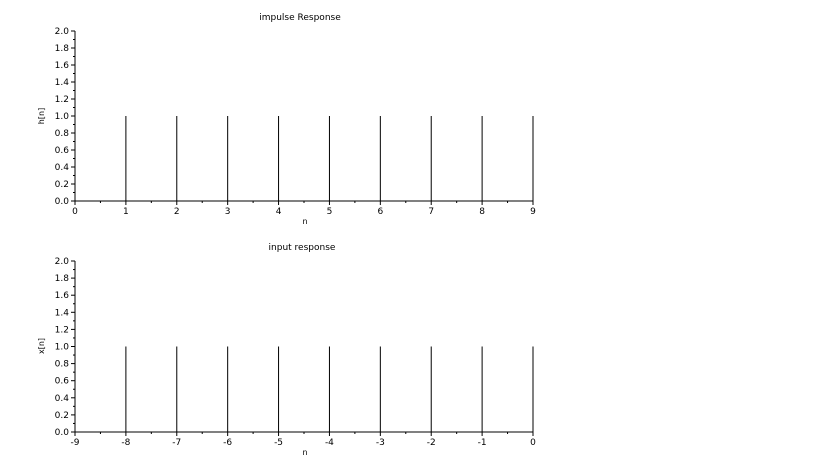 The width and height of the screenshot is (819, 460). I want to click on x-tick-label: -5, so click(278, 443).